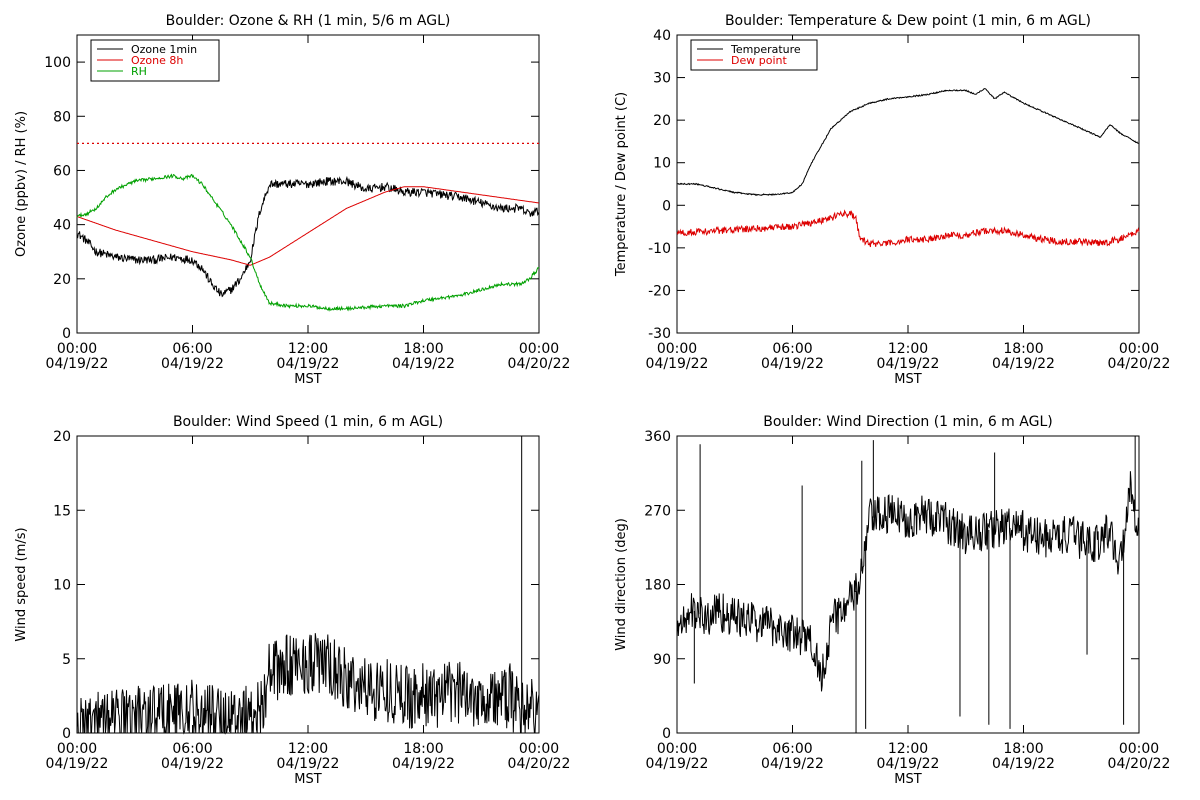  What do you see at coordinates (759, 60) in the screenshot?
I see `legend-label: Dew point` at bounding box center [759, 60].